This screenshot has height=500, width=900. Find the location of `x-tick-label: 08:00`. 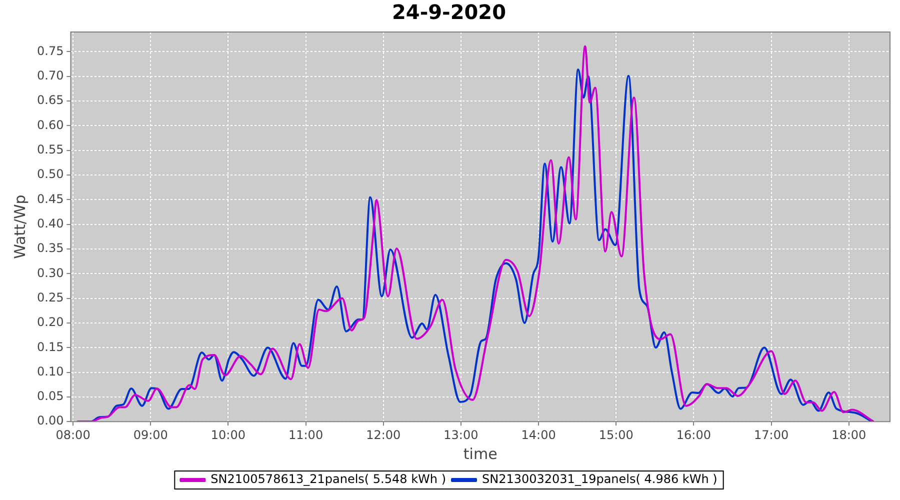

x-tick-label: 08:00 is located at coordinates (73, 435).